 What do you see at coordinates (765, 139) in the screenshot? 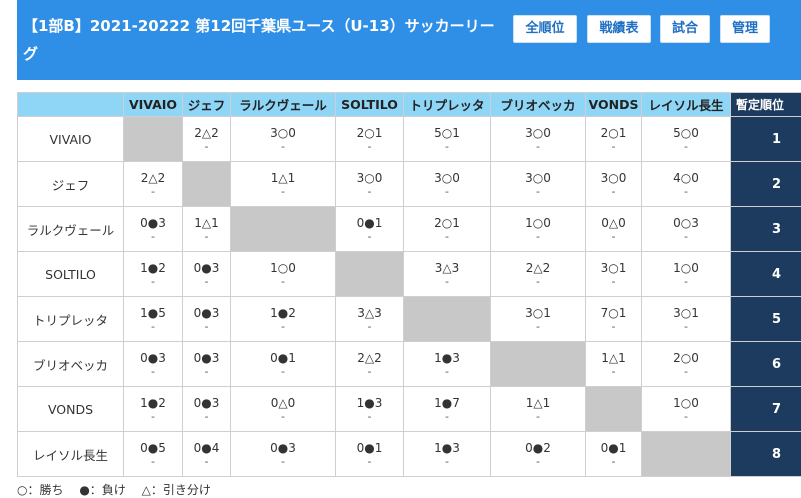
I see `provisional-rank: 1` at bounding box center [765, 139].